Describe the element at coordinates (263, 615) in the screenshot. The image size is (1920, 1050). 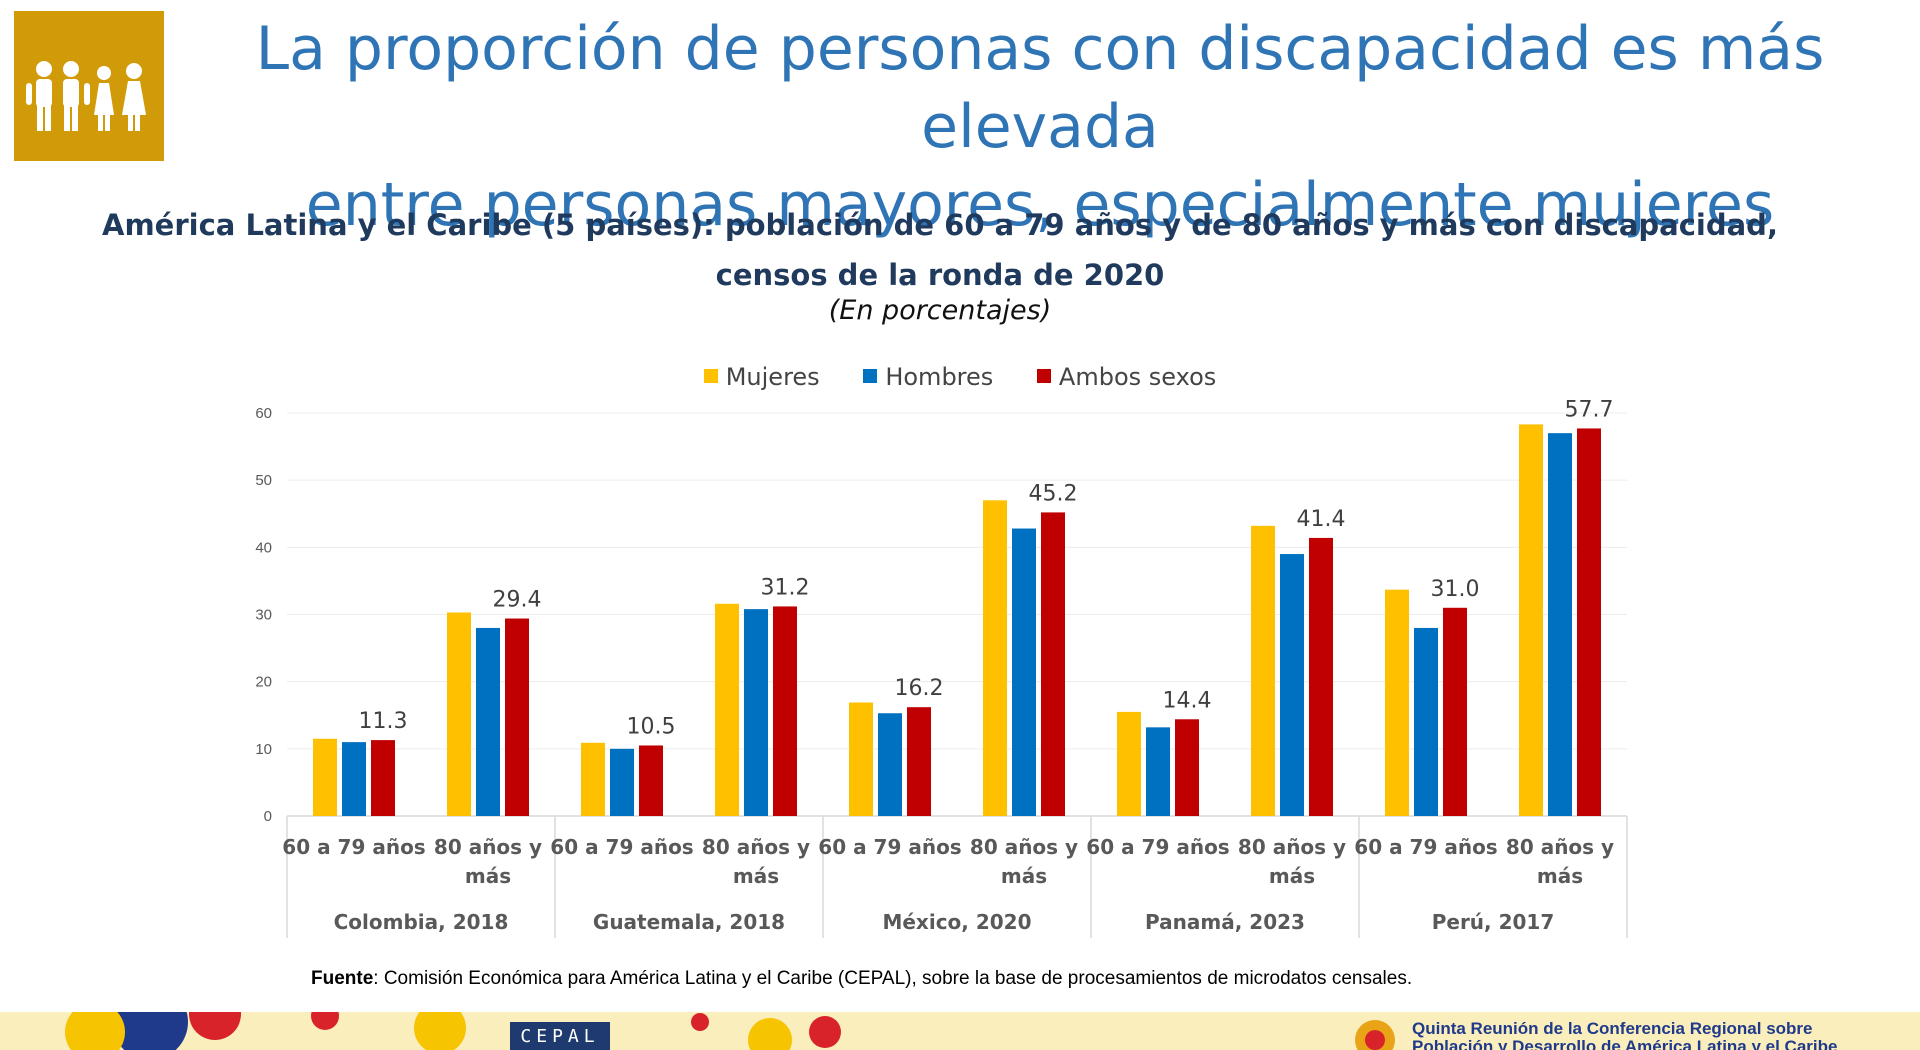
I see `y-tick-label: 30` at that location.